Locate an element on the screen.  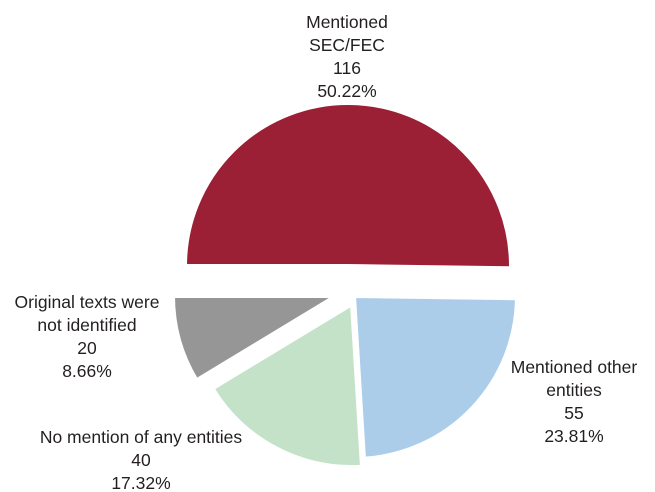
slice-label-name: SEC/FEC is located at coordinates (347, 45).